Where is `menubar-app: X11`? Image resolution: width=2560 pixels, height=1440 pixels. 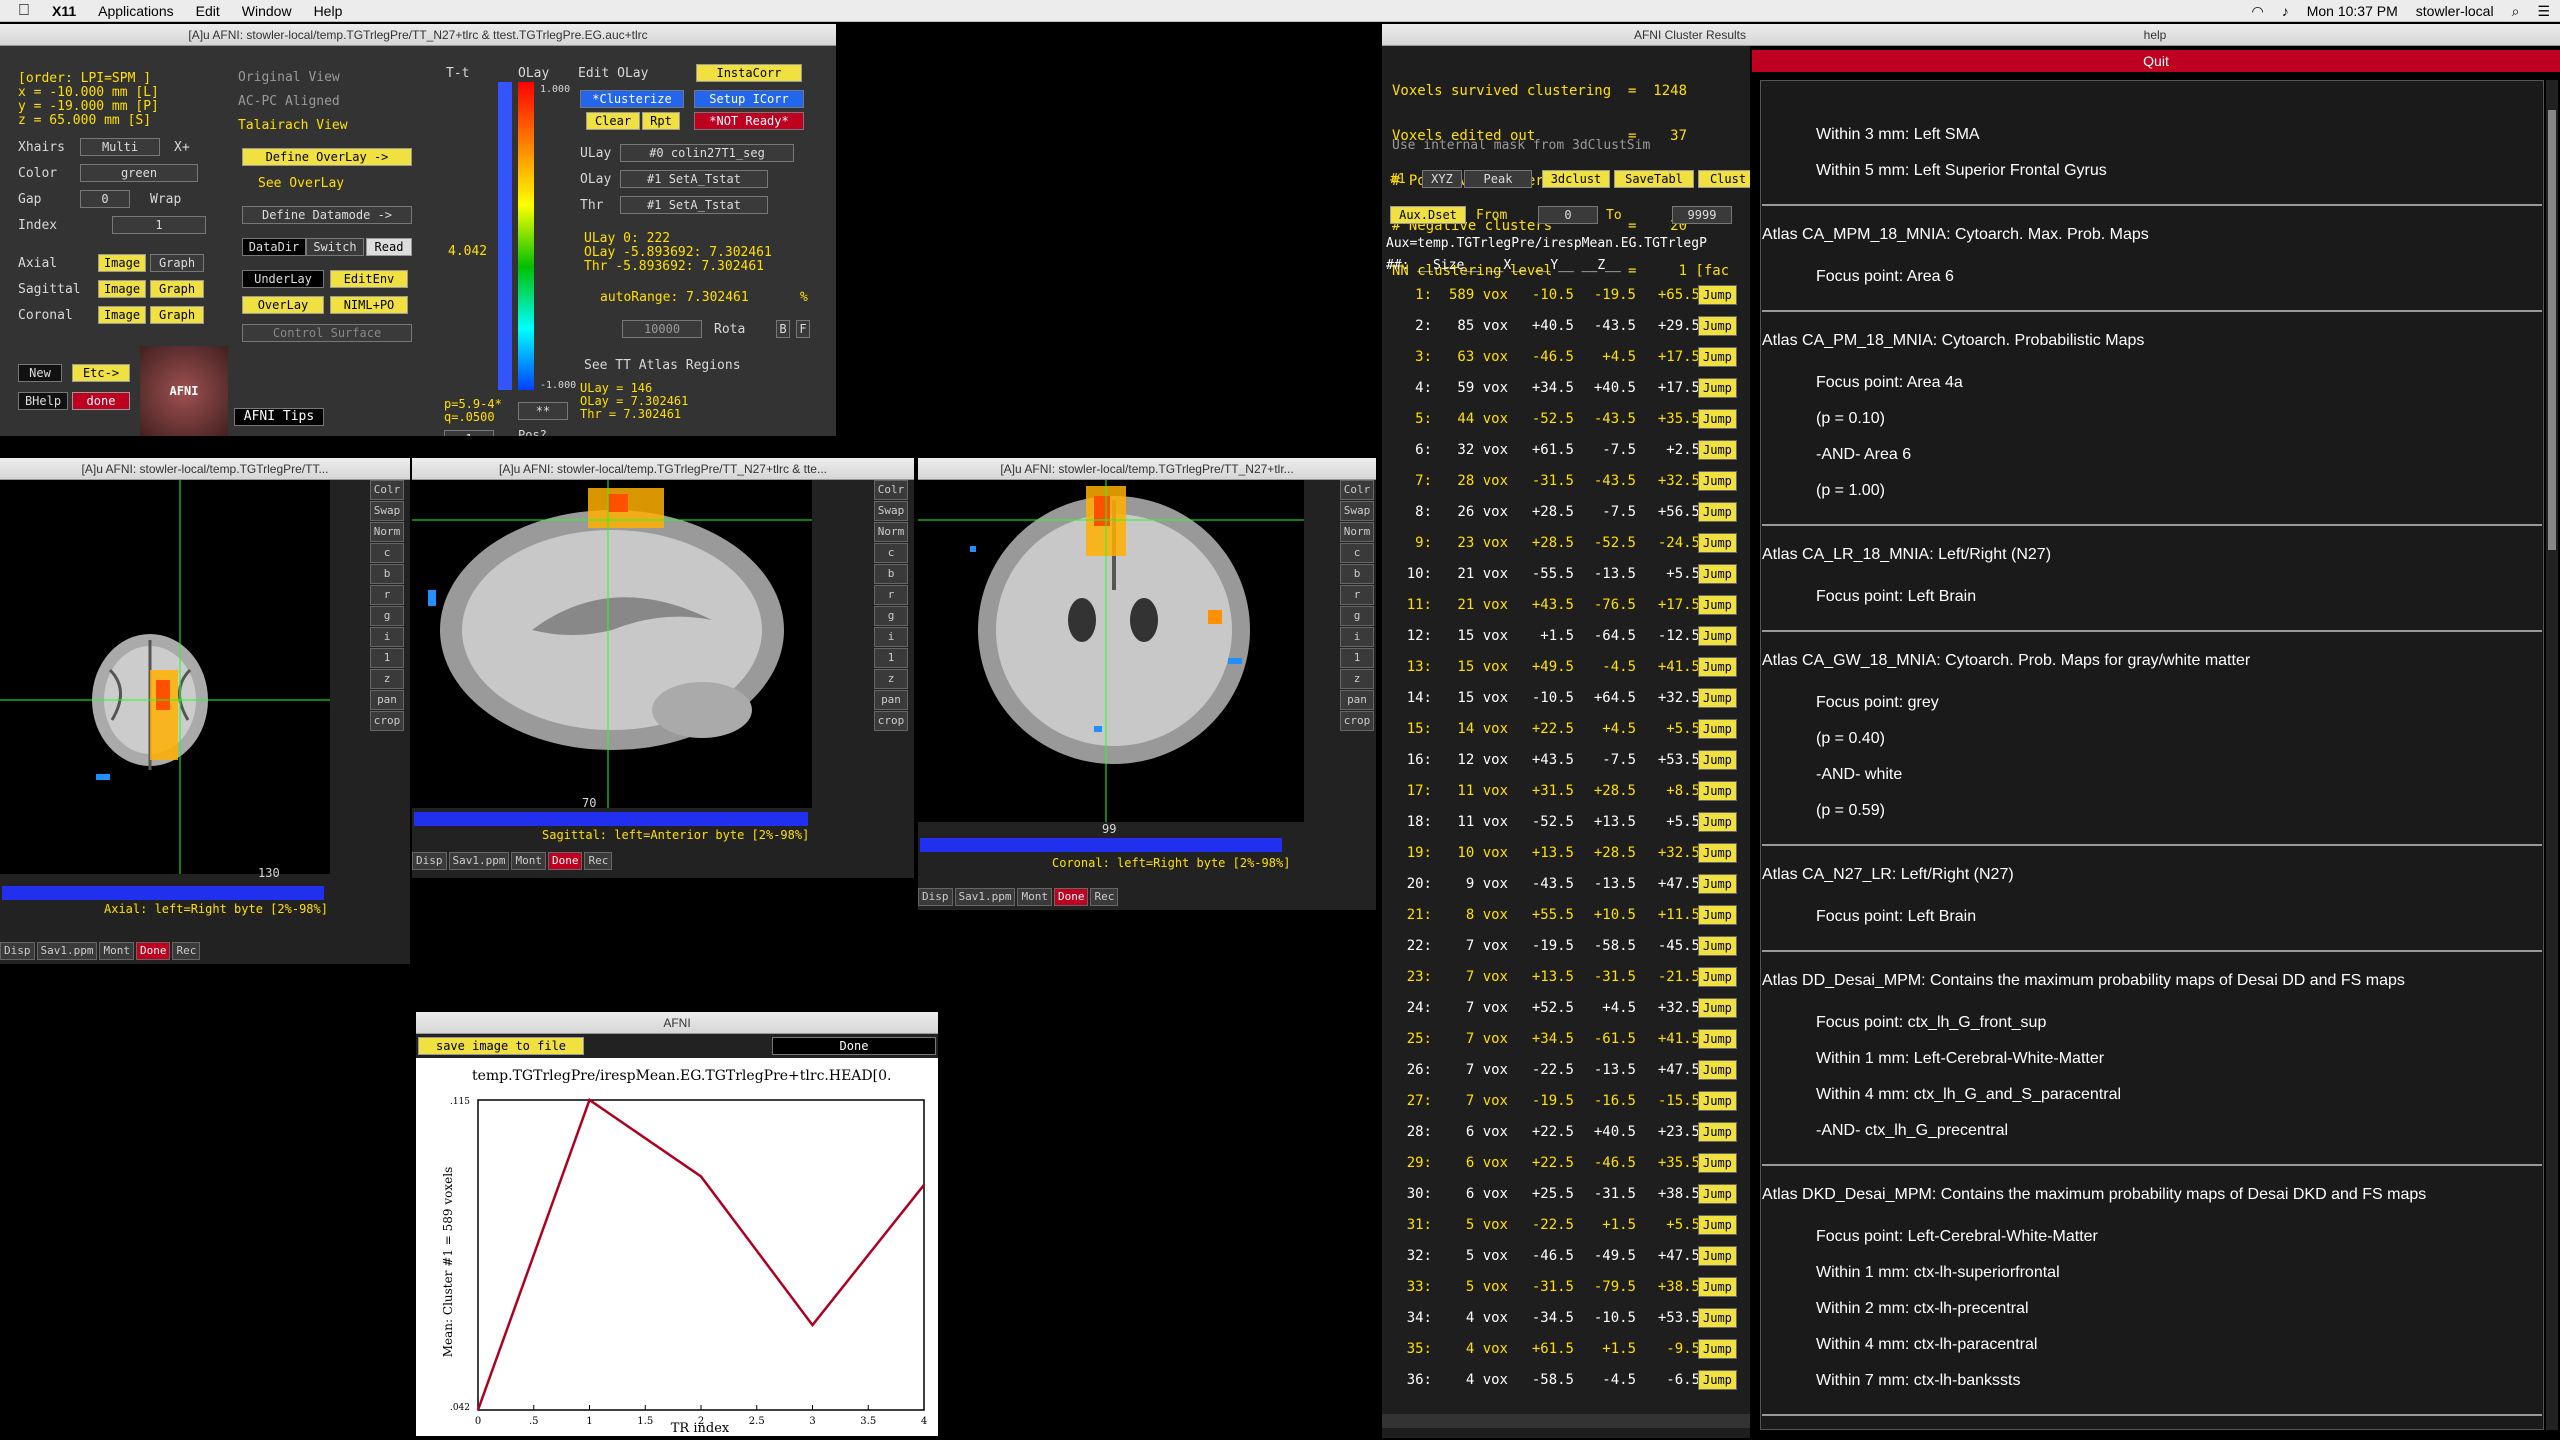
menubar-app: X11 is located at coordinates (58, 10).